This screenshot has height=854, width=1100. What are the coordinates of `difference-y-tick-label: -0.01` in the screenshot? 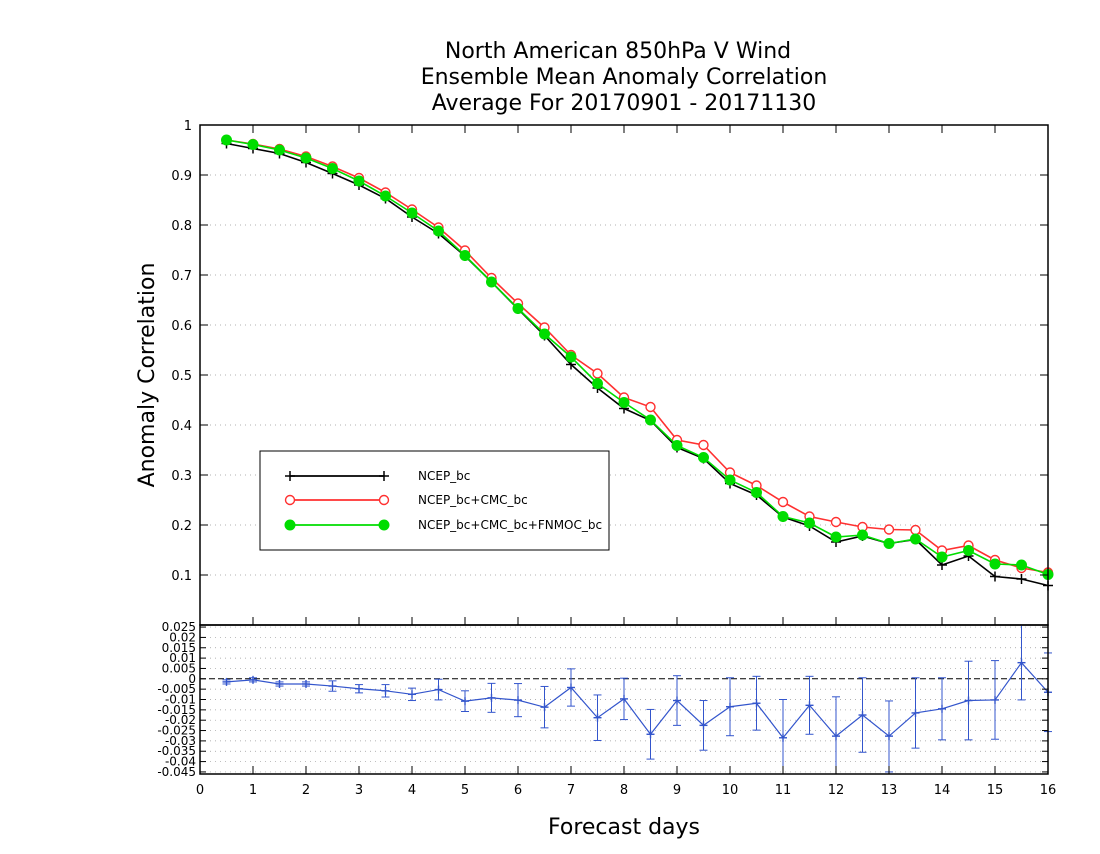 It's located at (180, 700).